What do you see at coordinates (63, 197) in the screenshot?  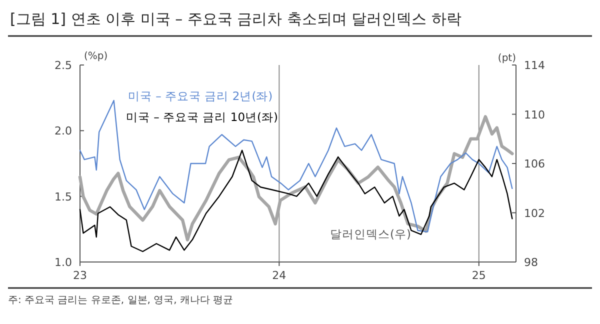 I see `y-tick-label: 1.5` at bounding box center [63, 197].